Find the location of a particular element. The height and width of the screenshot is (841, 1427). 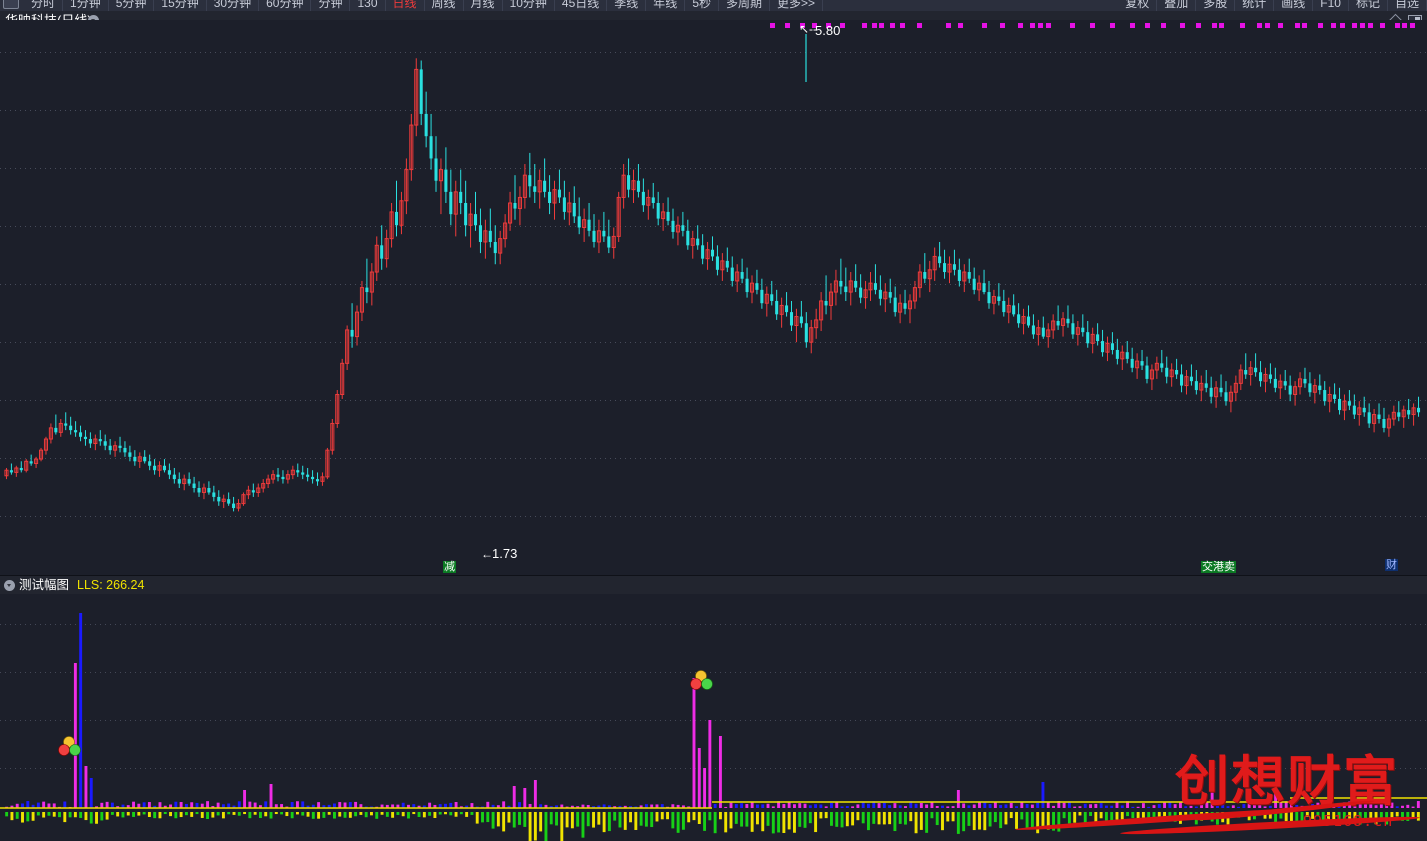

toolbar-item-1: 1分钟 is located at coordinates (86, 5).